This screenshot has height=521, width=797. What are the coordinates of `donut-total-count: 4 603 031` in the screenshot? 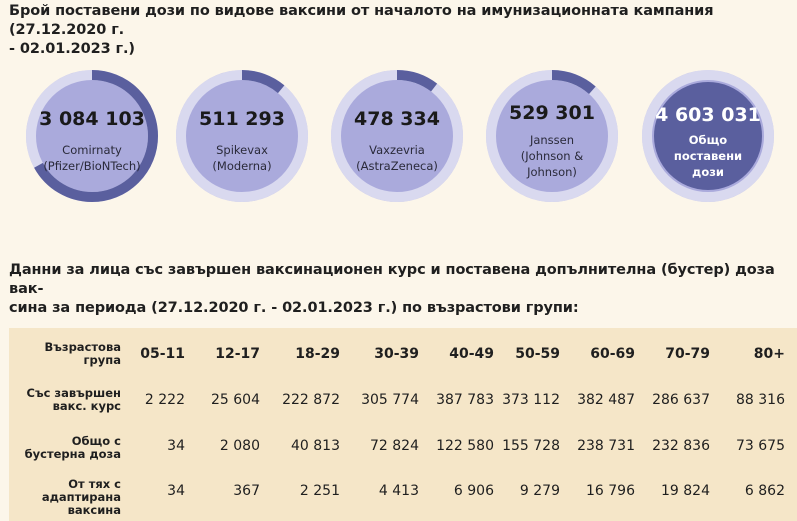 It's located at (708, 115).